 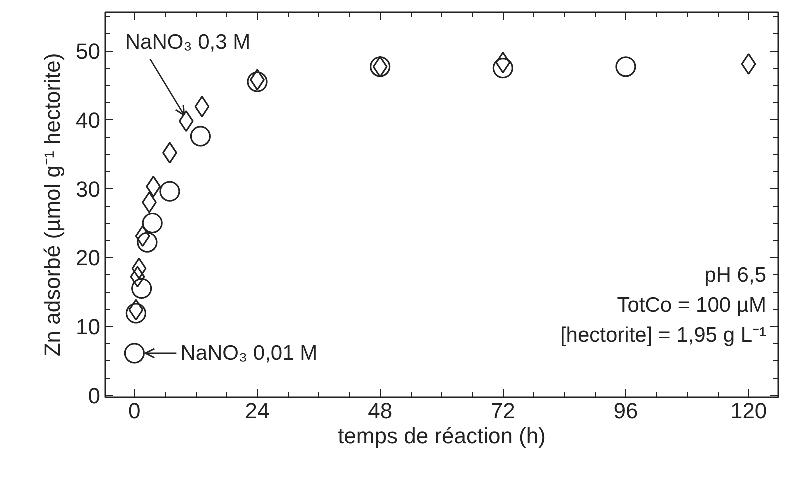 What do you see at coordinates (380, 411) in the screenshot?
I see `x-tick-label: 48` at bounding box center [380, 411].